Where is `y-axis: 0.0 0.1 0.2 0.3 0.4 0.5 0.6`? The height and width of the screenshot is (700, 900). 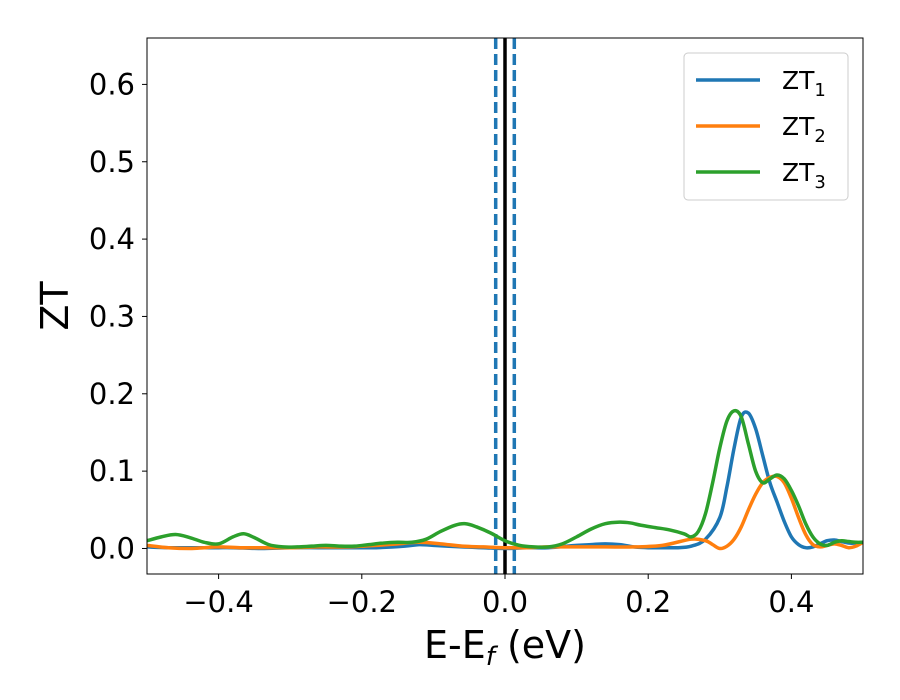 y-axis: 0.0 0.1 0.2 0.3 0.4 0.5 0.6 is located at coordinates (118, 316).